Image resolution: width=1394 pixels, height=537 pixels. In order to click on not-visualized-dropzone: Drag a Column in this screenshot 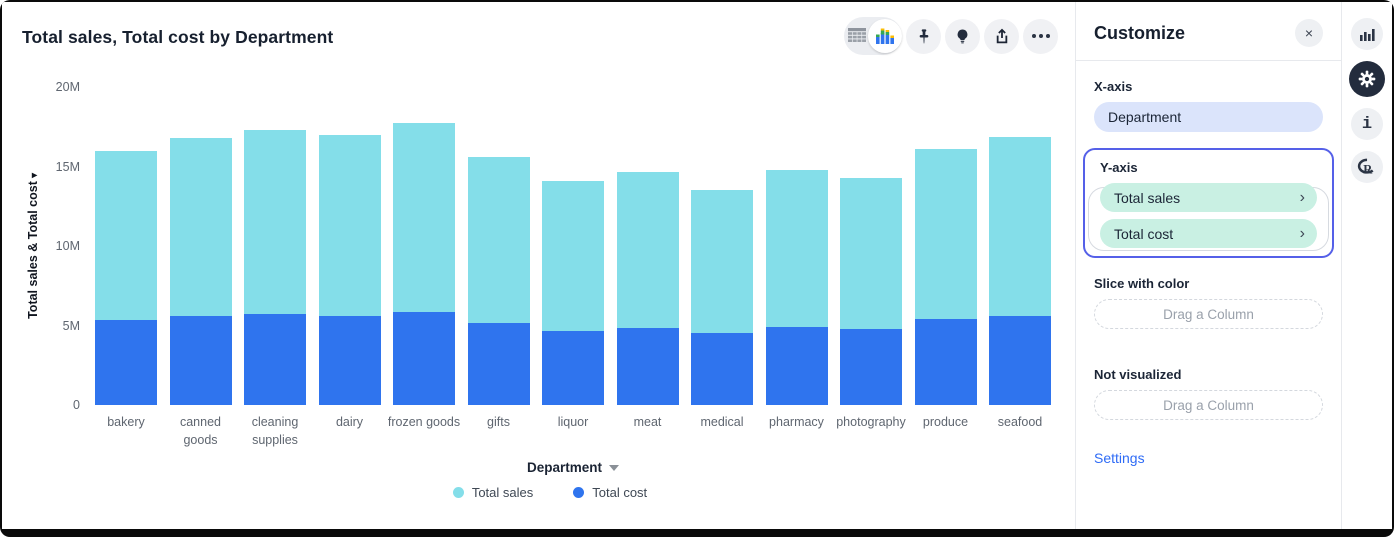, I will do `click(1208, 405)`.